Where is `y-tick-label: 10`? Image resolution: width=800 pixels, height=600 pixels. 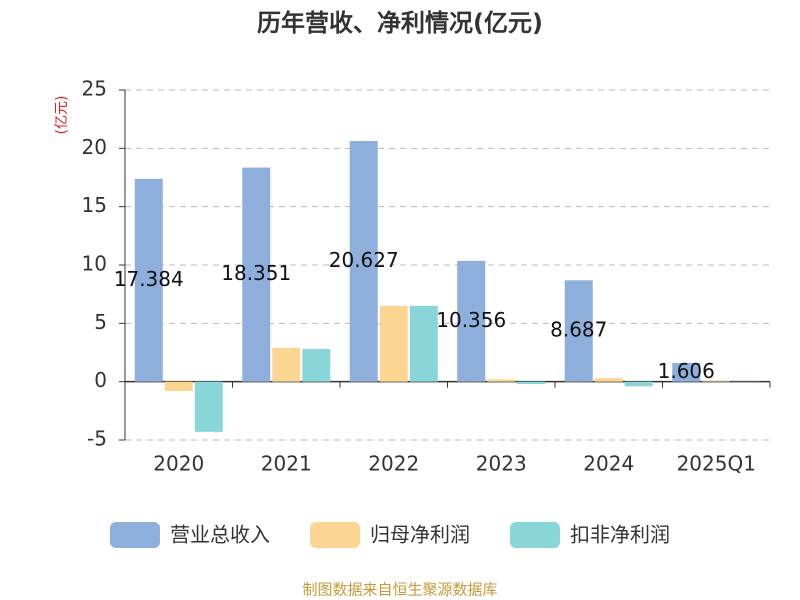
y-tick-label: 10 is located at coordinates (94, 264).